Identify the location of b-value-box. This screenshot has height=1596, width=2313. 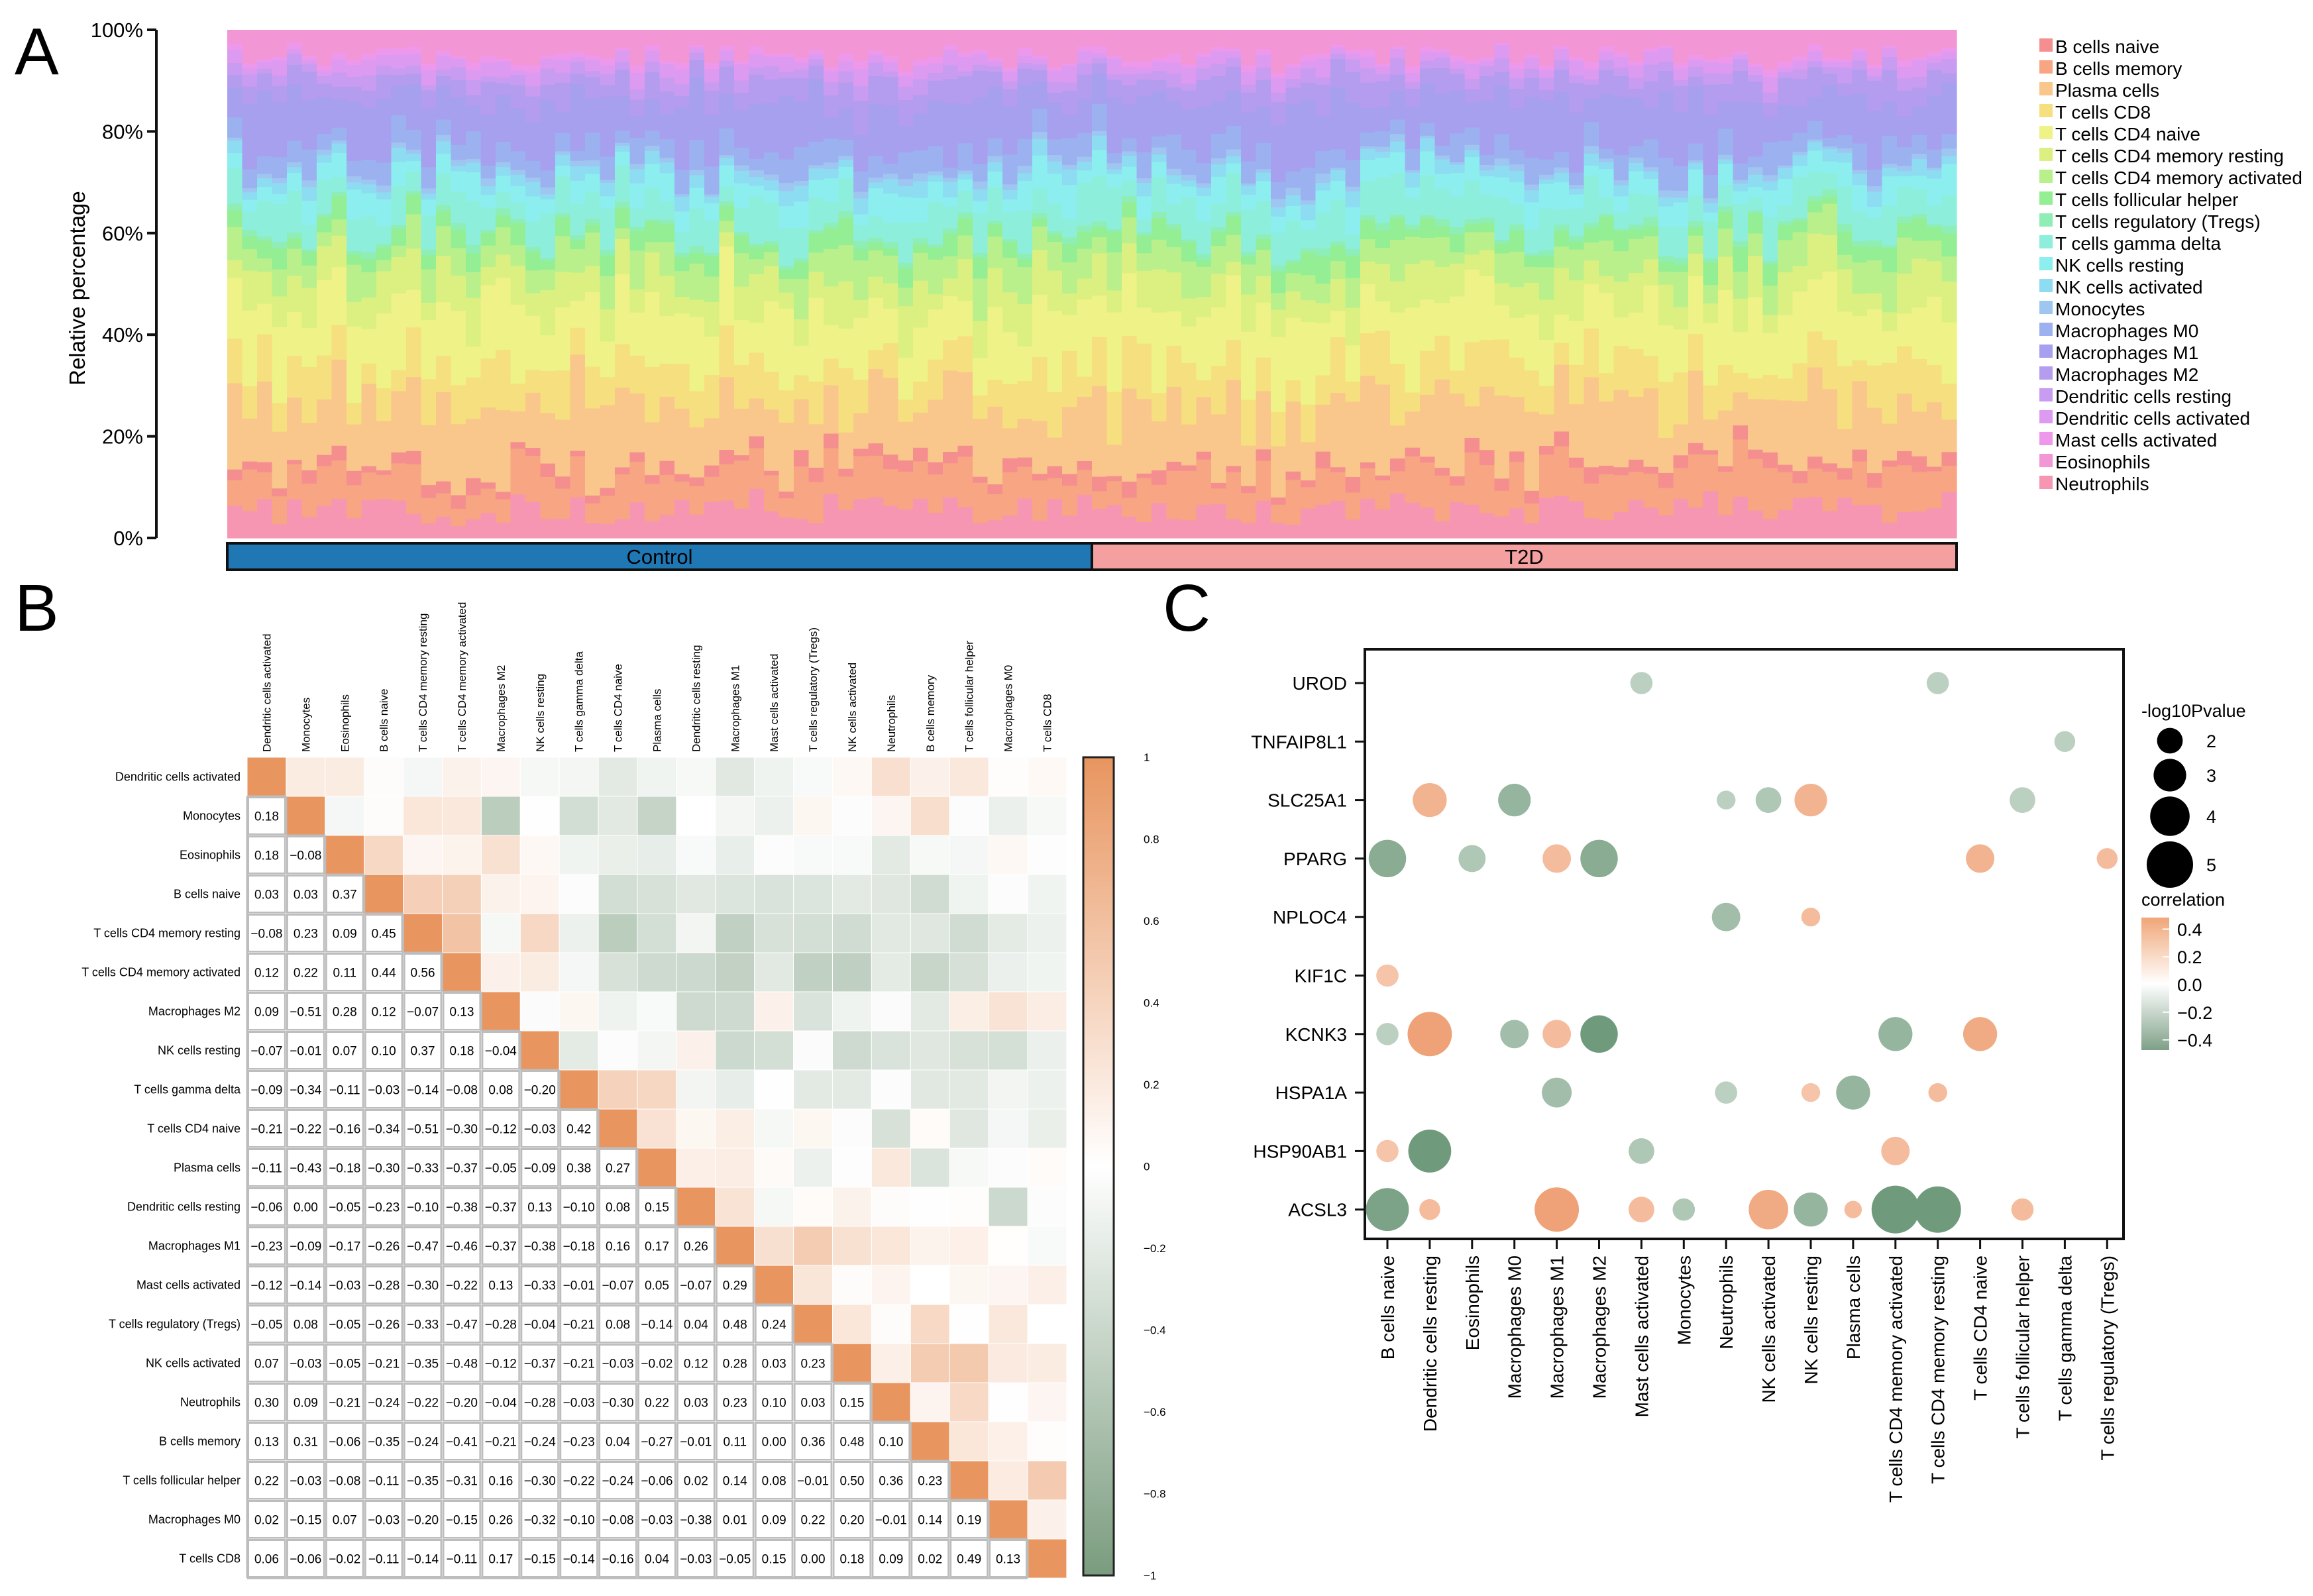
(266, 894).